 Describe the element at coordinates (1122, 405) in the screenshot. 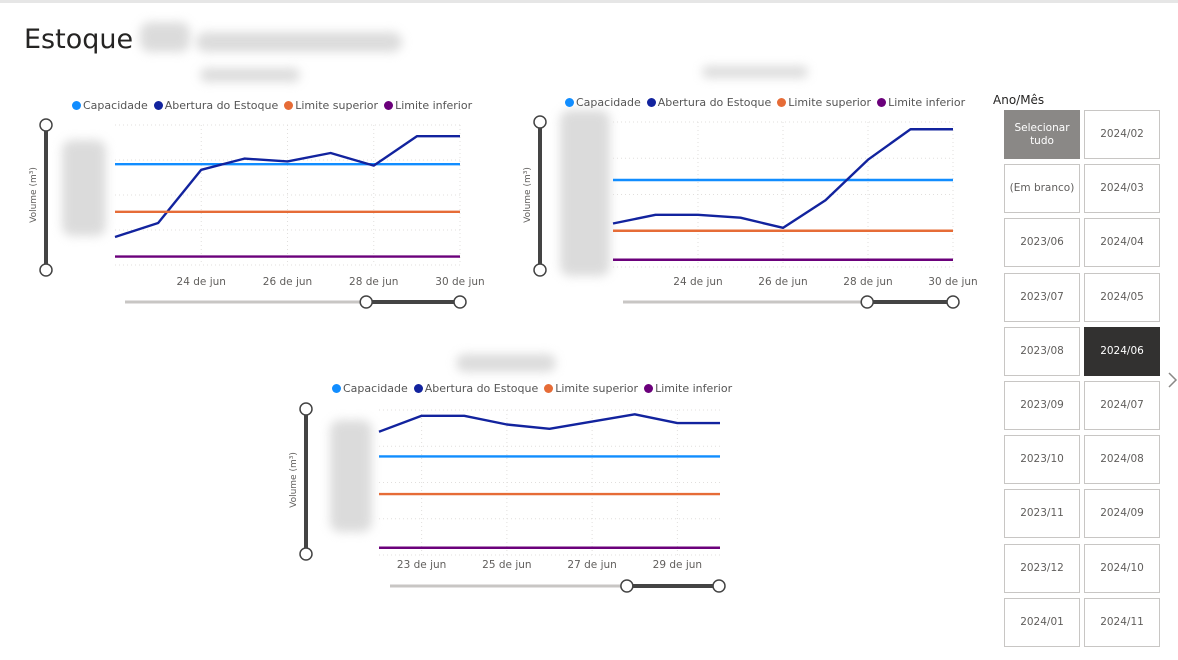

I see `slicer-item: 2024/07` at that location.